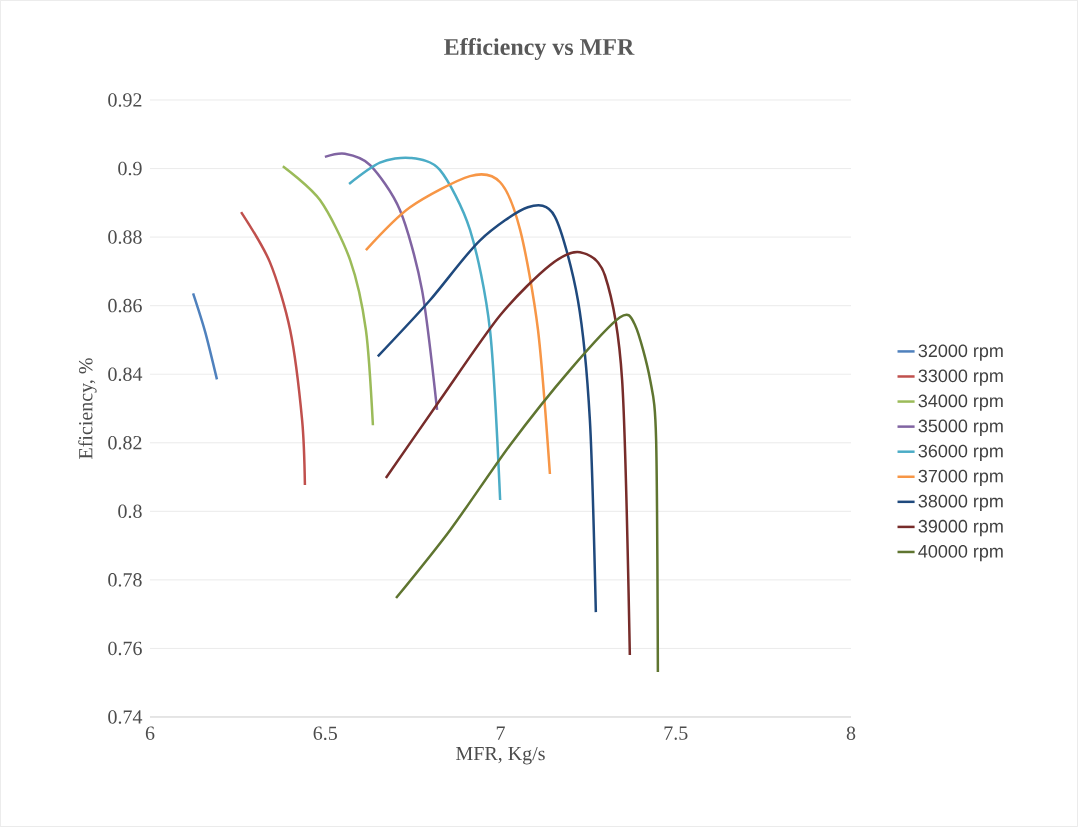 The width and height of the screenshot is (1078, 827). Describe the element at coordinates (960, 528) in the screenshot. I see `legend-label: 39000 rpm` at that location.